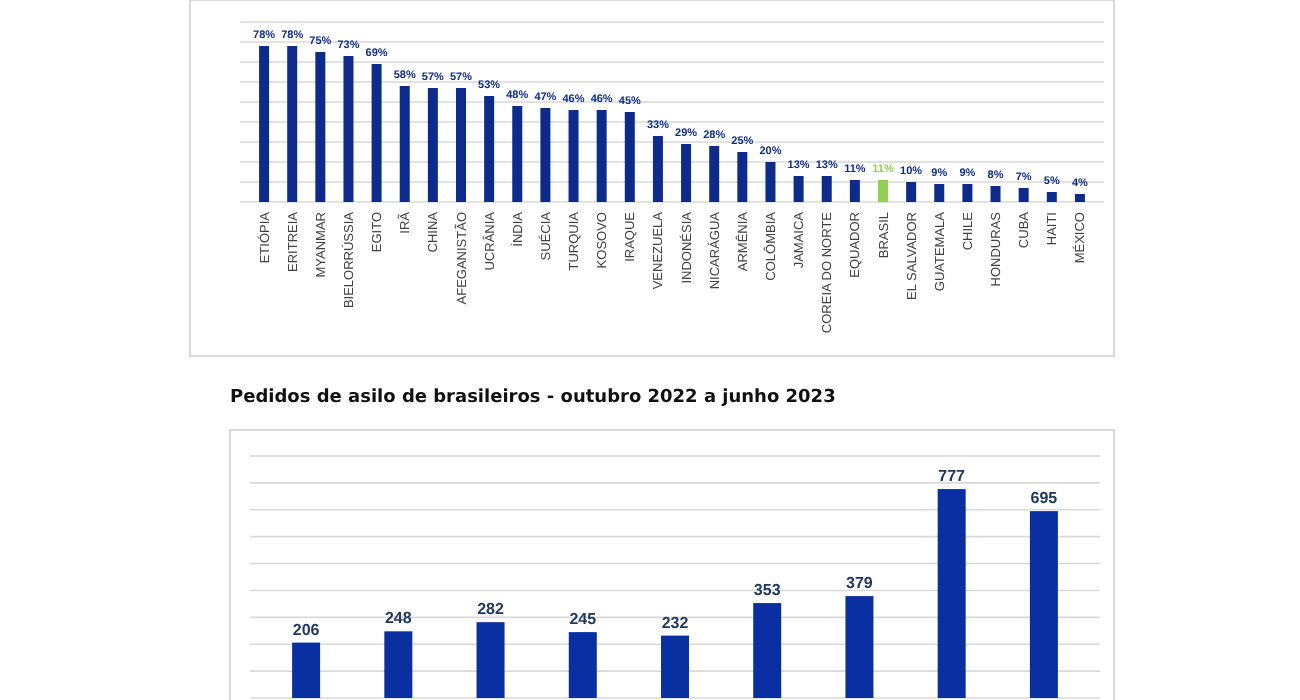 The image size is (1300, 700). I want to click on data-label: 777, so click(952, 476).